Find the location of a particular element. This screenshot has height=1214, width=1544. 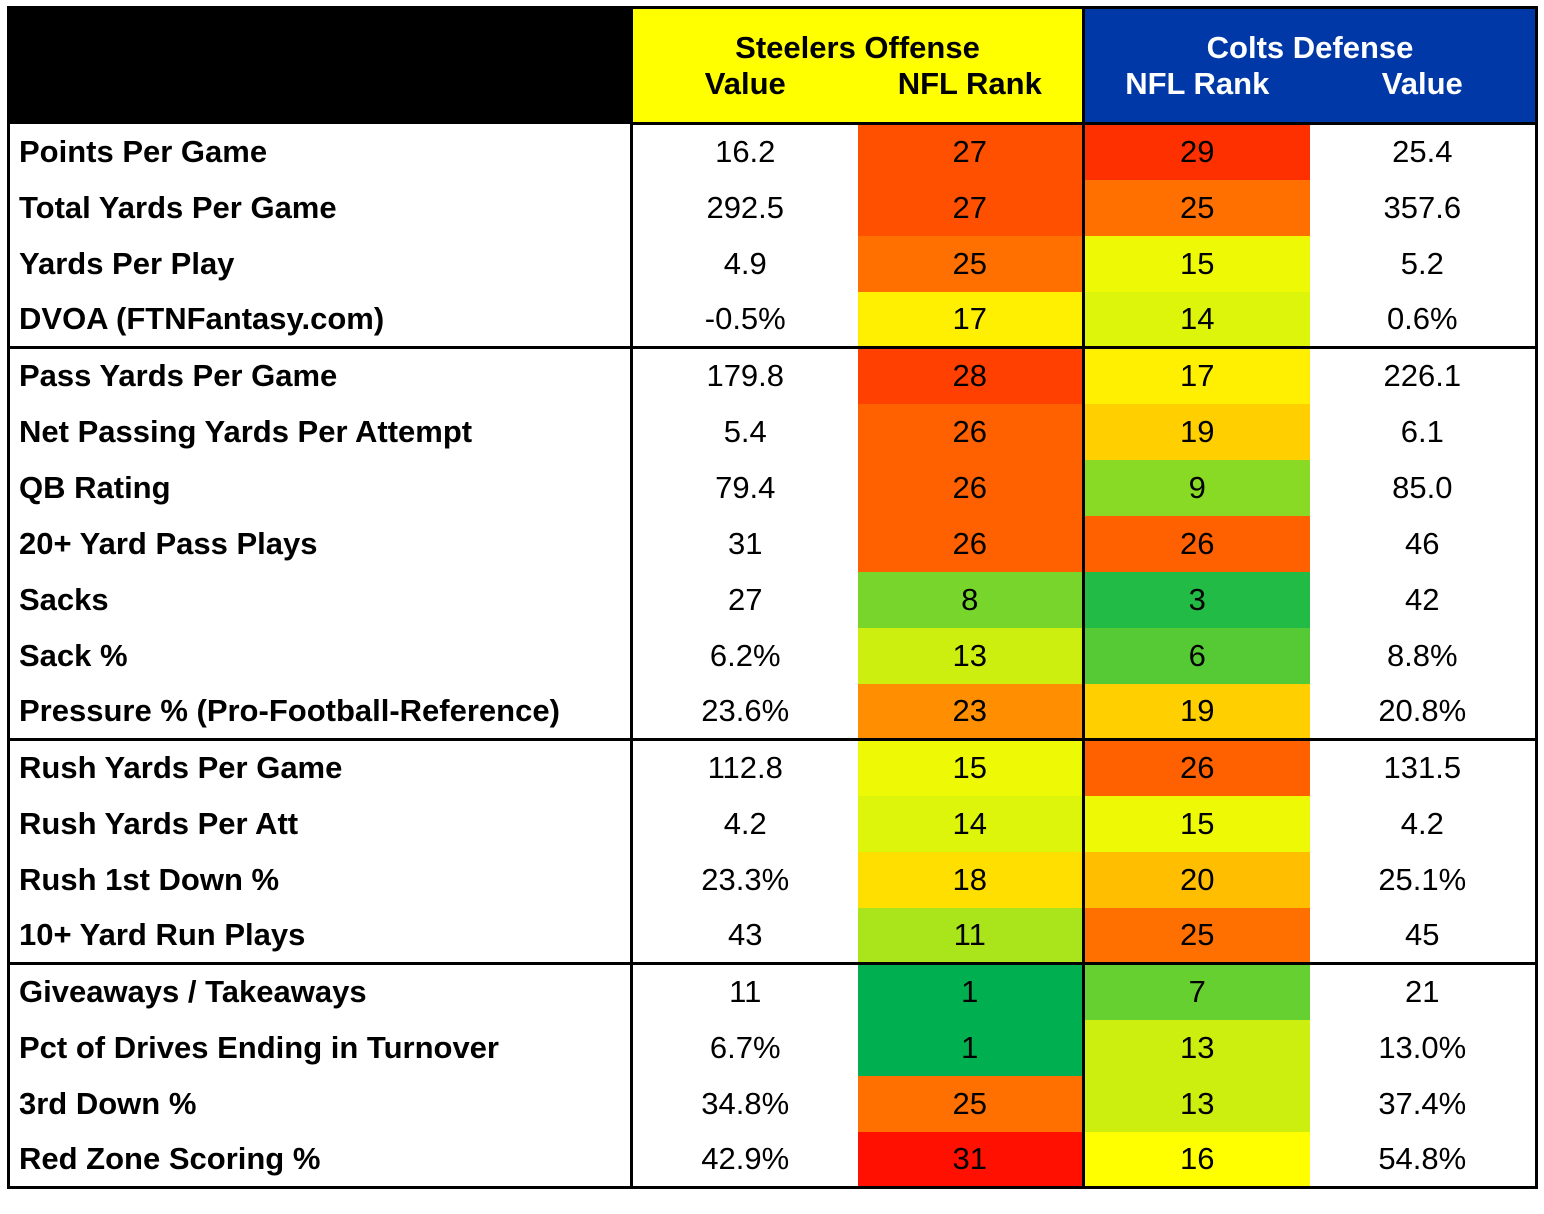

row-label: Rush 1st Down % is located at coordinates (320, 879).